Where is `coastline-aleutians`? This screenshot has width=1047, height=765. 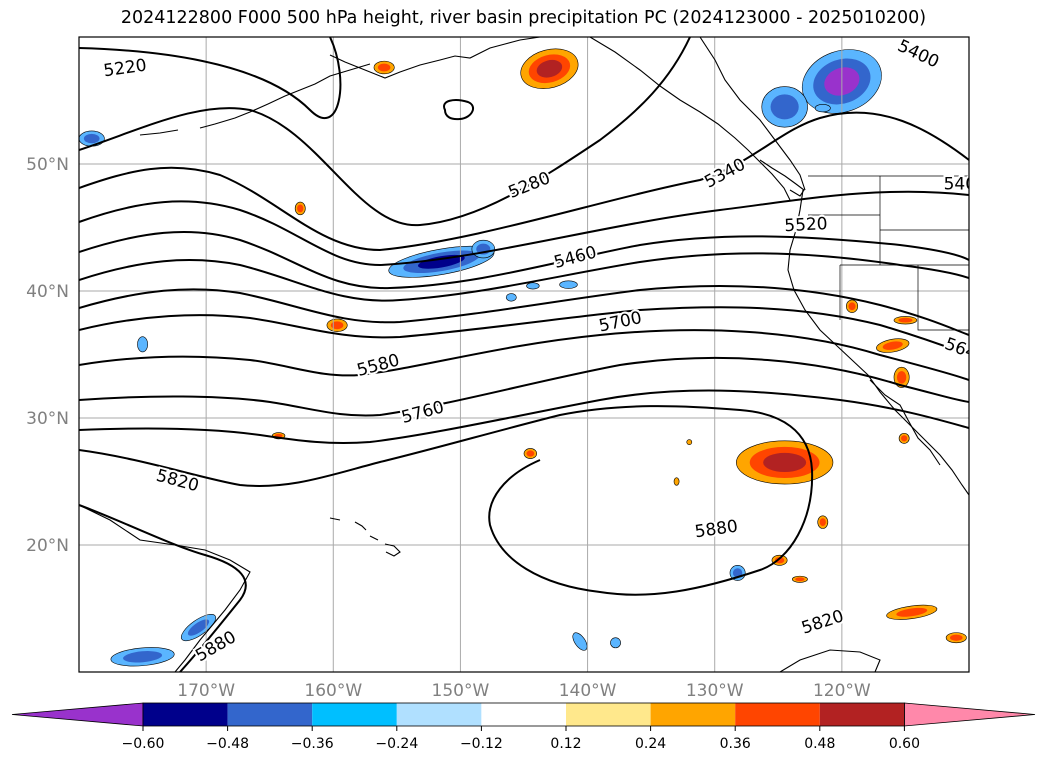 coastline-aleutians is located at coordinates (255, 99).